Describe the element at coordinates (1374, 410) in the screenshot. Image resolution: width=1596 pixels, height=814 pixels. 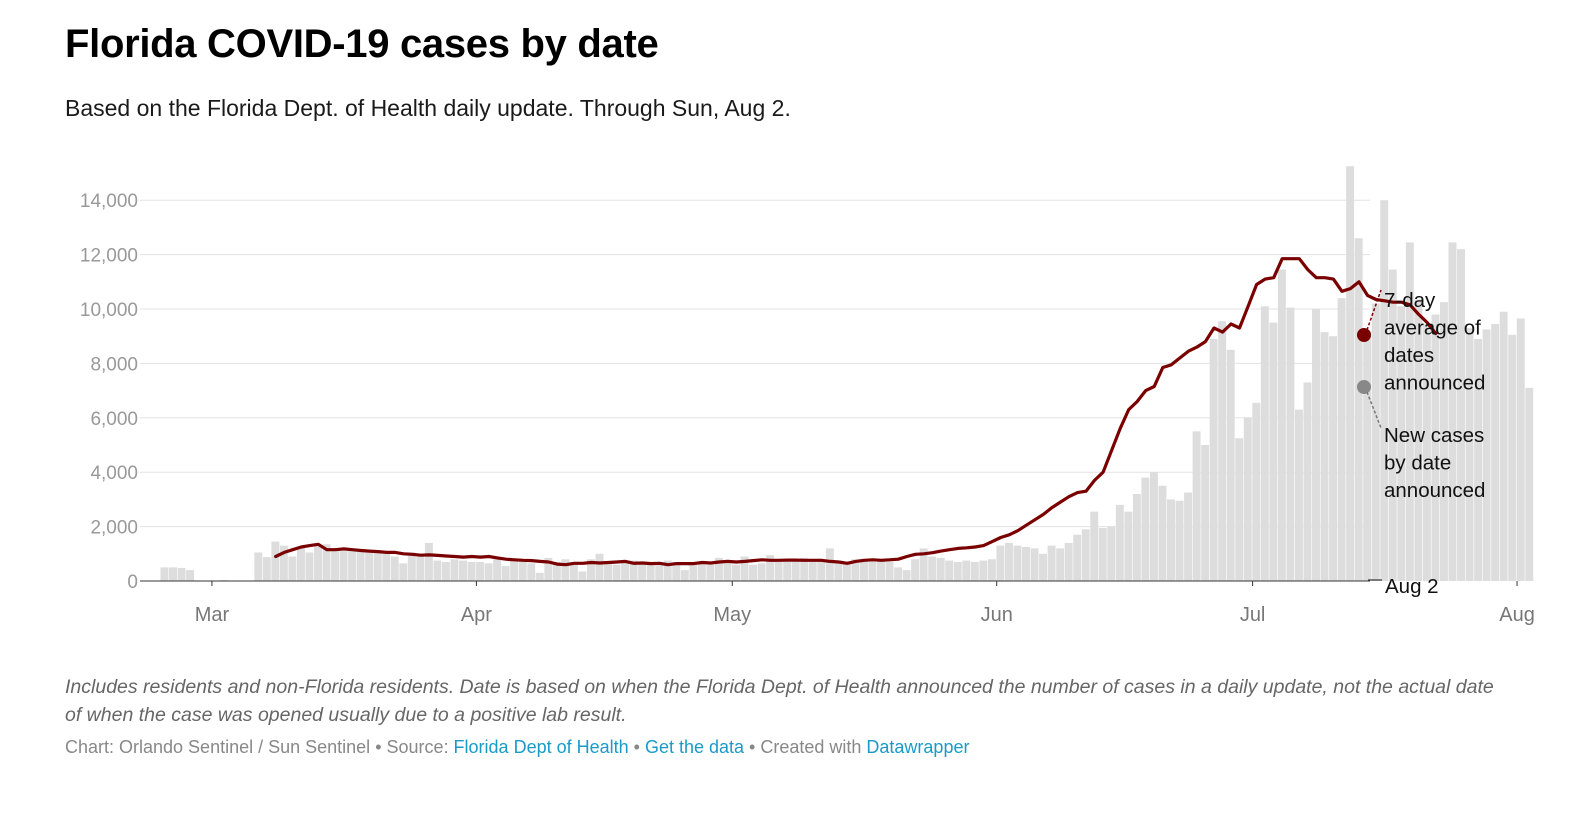
I see `bar-annotation-connector` at that location.